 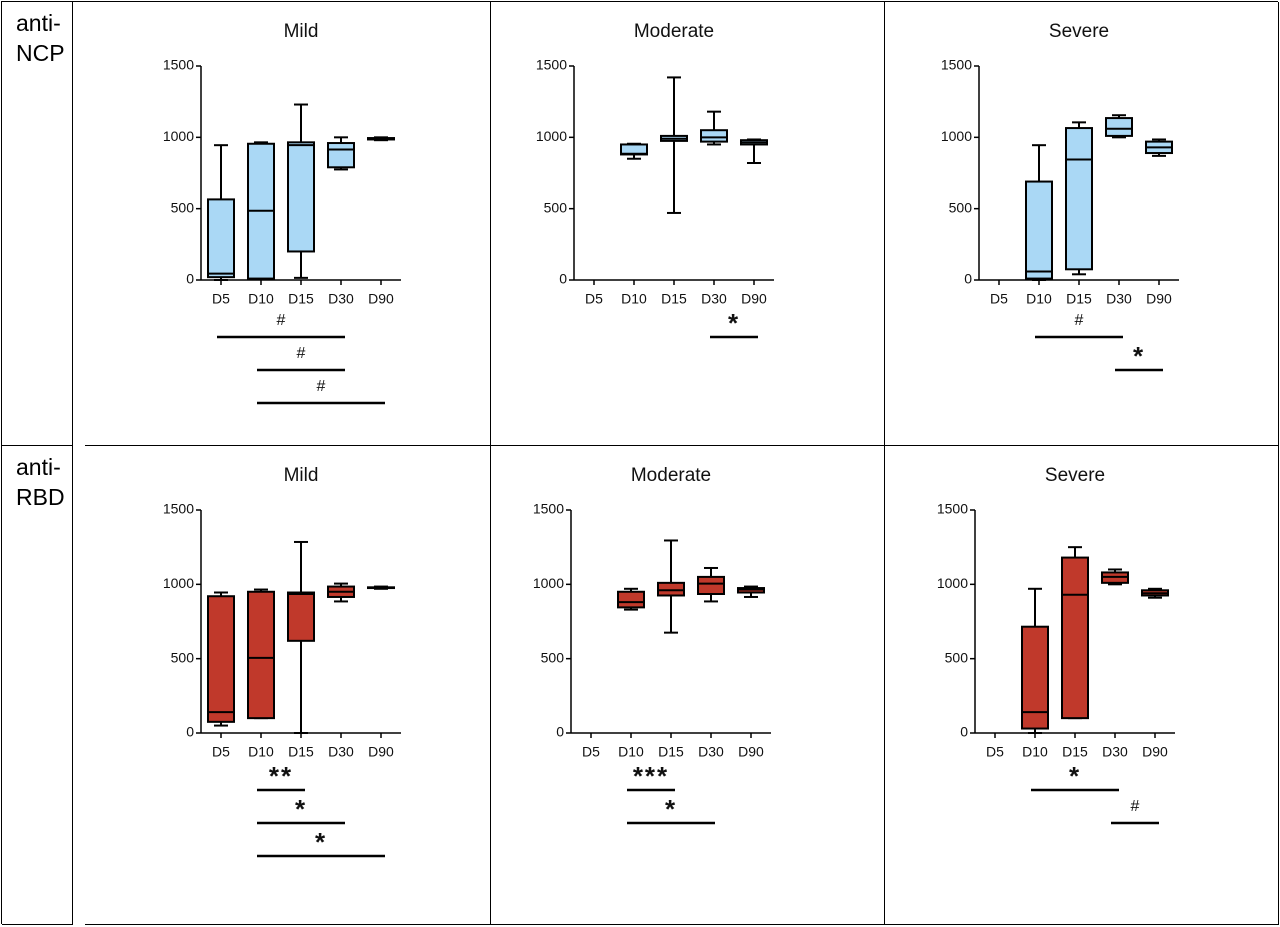 I want to click on row-label: anti-RBD, so click(x=37, y=685).